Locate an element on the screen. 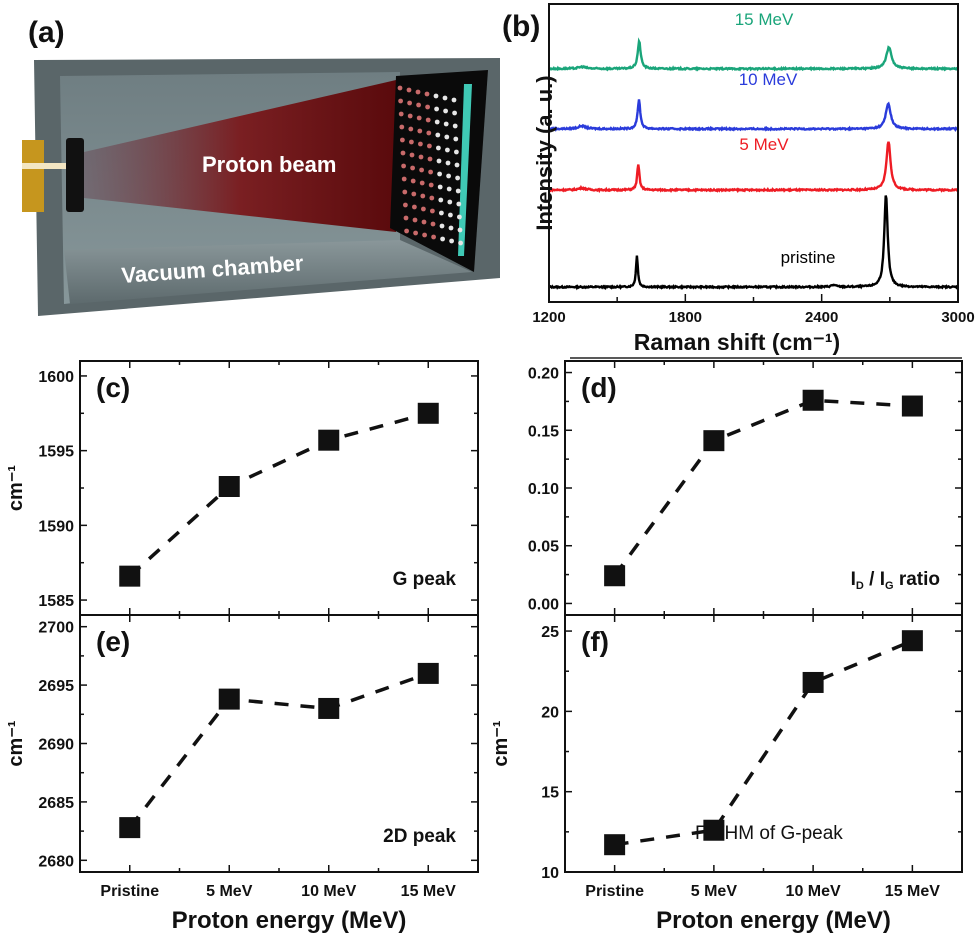  y-tick-label: 2690 is located at coordinates (56, 745).